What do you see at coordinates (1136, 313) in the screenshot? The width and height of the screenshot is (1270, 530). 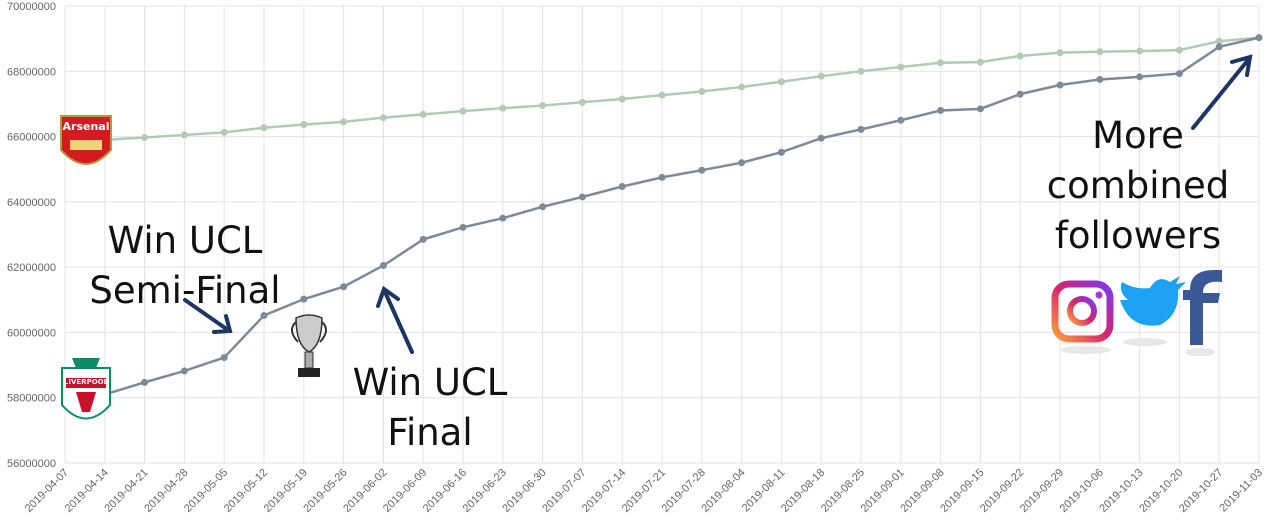 I see `social-icons` at bounding box center [1136, 313].